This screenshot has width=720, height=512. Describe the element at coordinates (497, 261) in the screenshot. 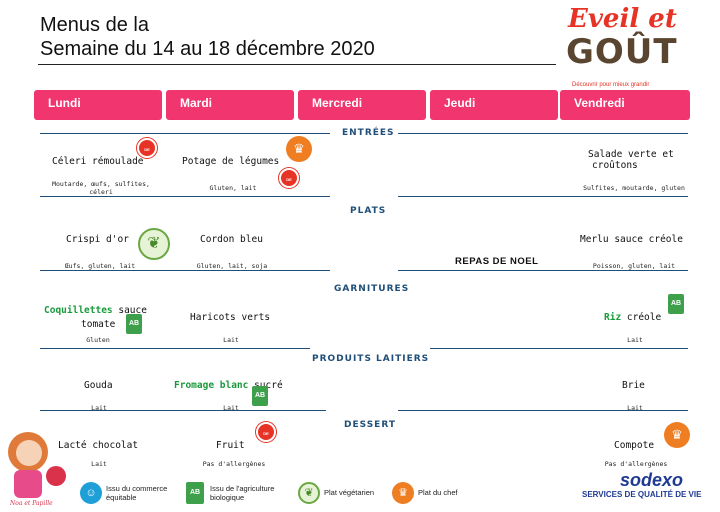

I see `dish-plat-jeudi-noel: REPAS DE NOEL` at that location.